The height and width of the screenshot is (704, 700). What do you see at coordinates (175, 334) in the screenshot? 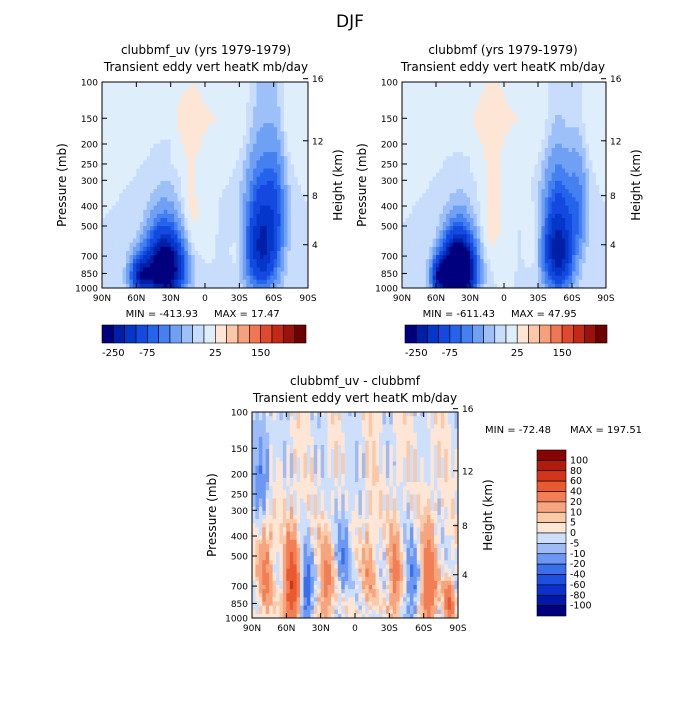
I see `colorbar-swatch` at bounding box center [175, 334].